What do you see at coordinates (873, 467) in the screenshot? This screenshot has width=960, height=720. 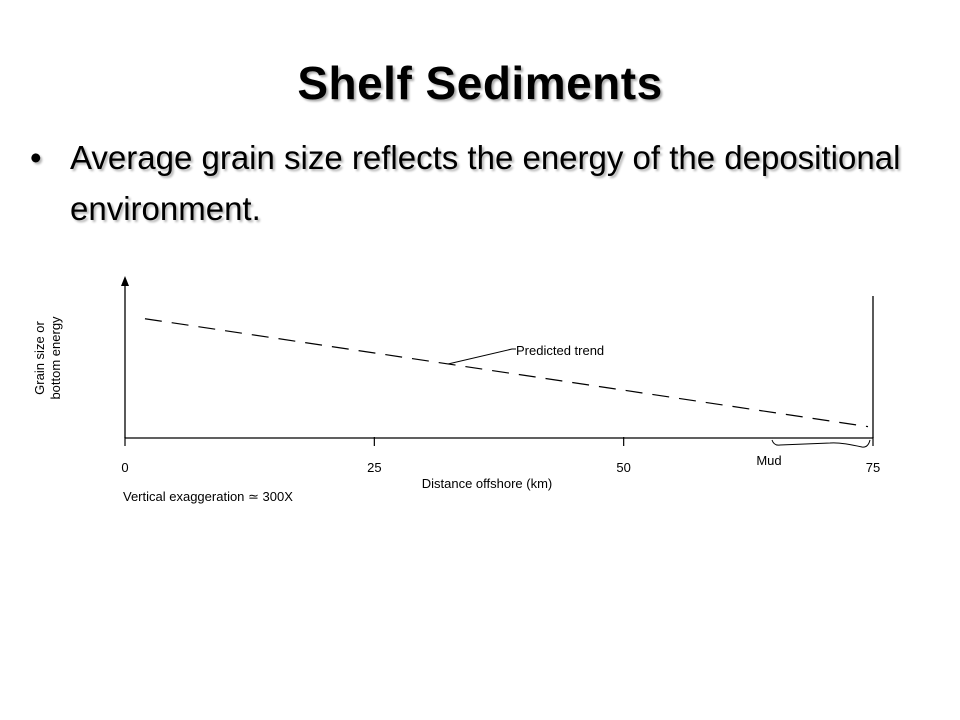 I see `x-tick-label-75: 75` at bounding box center [873, 467].